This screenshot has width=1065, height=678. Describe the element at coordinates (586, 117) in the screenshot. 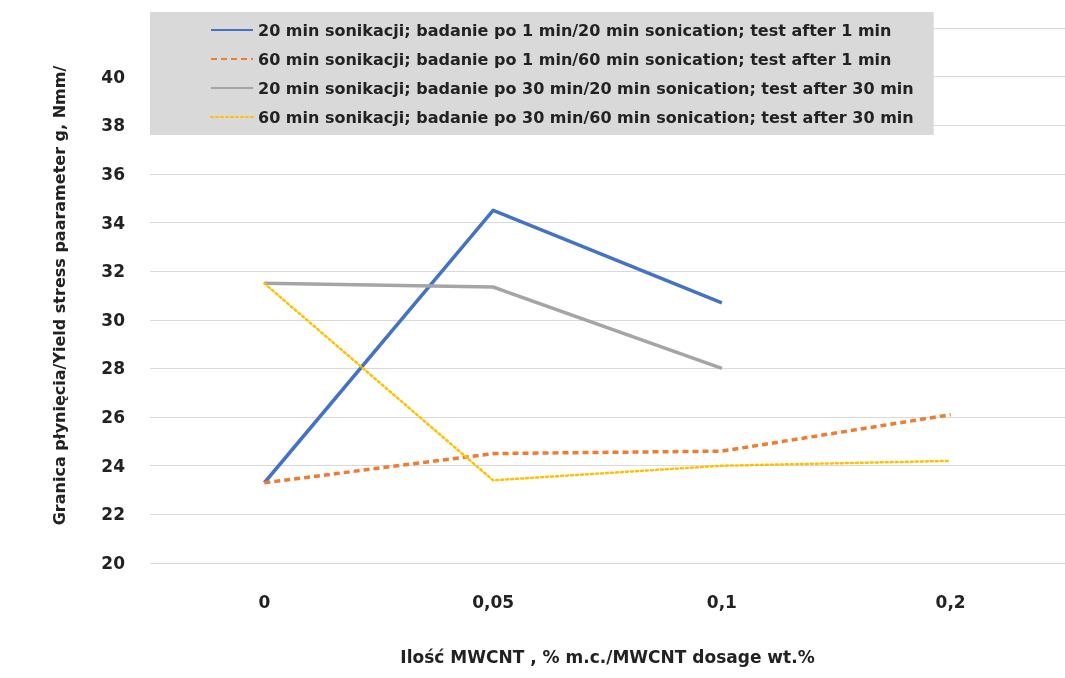

I see `legend-label: 60 min sonikacji; badanie po 30 min/60 min sonication; test after 30 min` at that location.